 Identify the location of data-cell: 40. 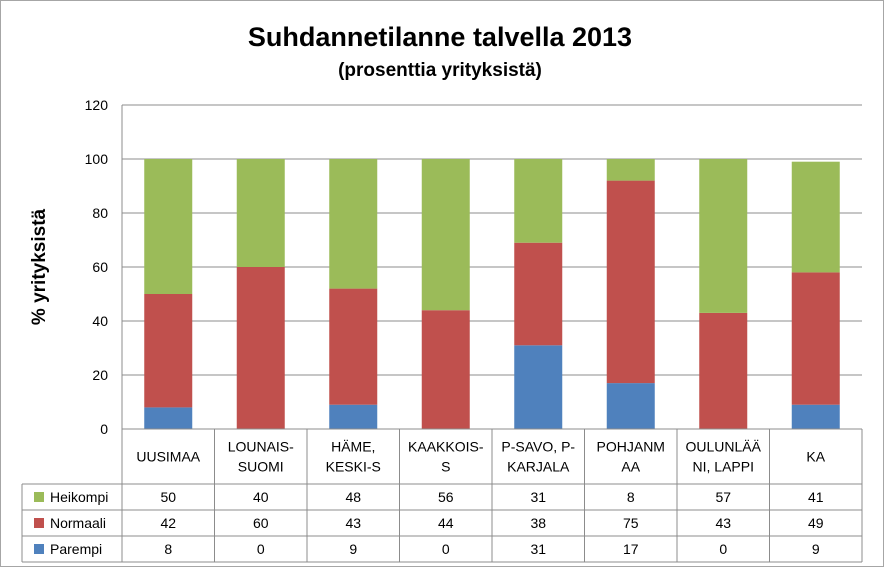
(261, 497).